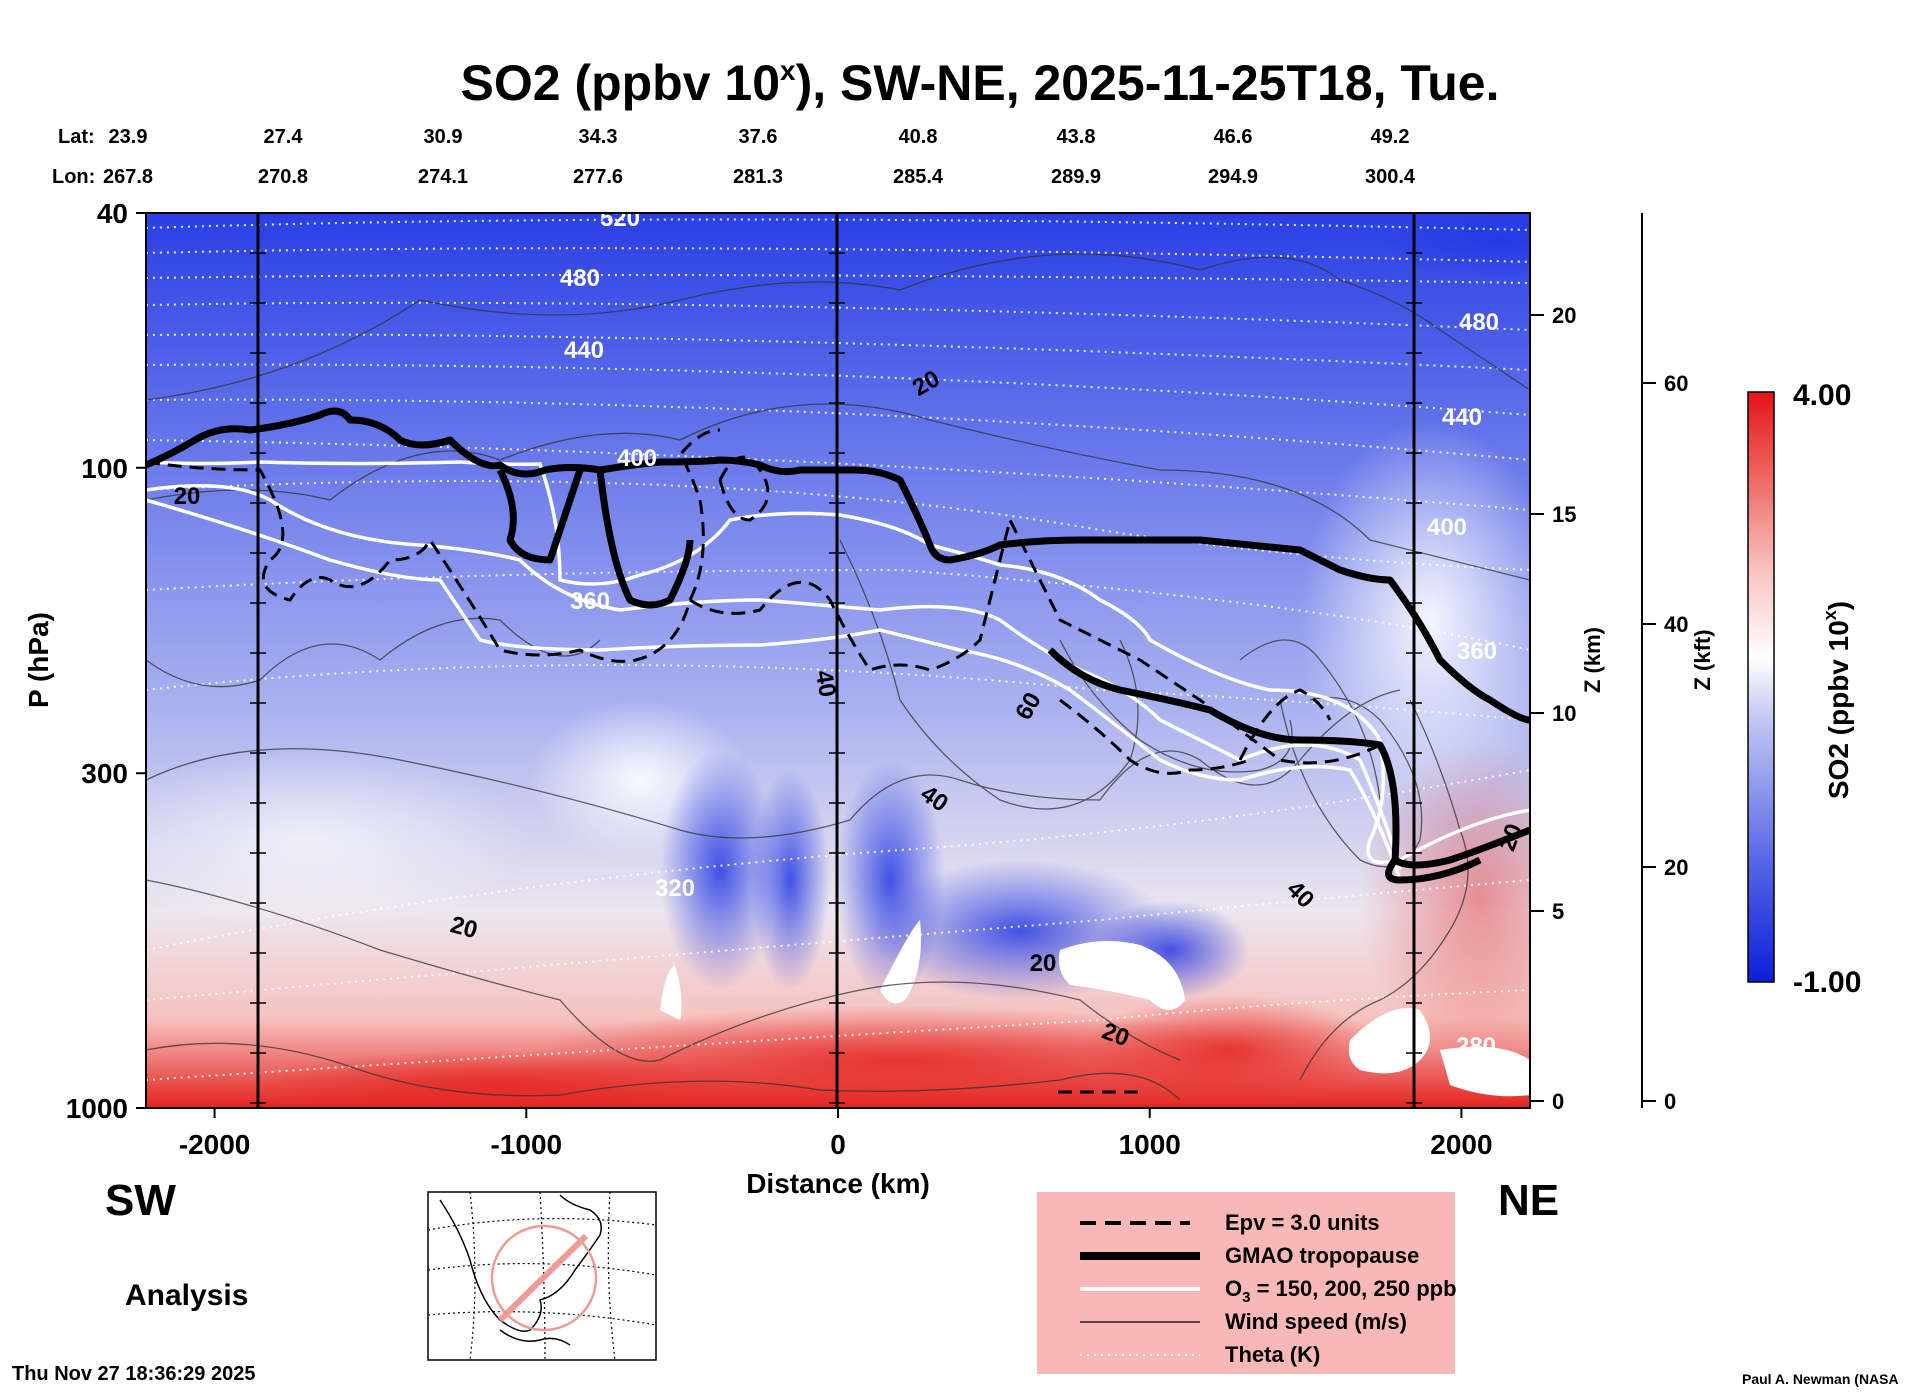  Describe the element at coordinates (1664, 663) in the screenshot. I see `z-kft-axis: 0 20 40 60` at that location.